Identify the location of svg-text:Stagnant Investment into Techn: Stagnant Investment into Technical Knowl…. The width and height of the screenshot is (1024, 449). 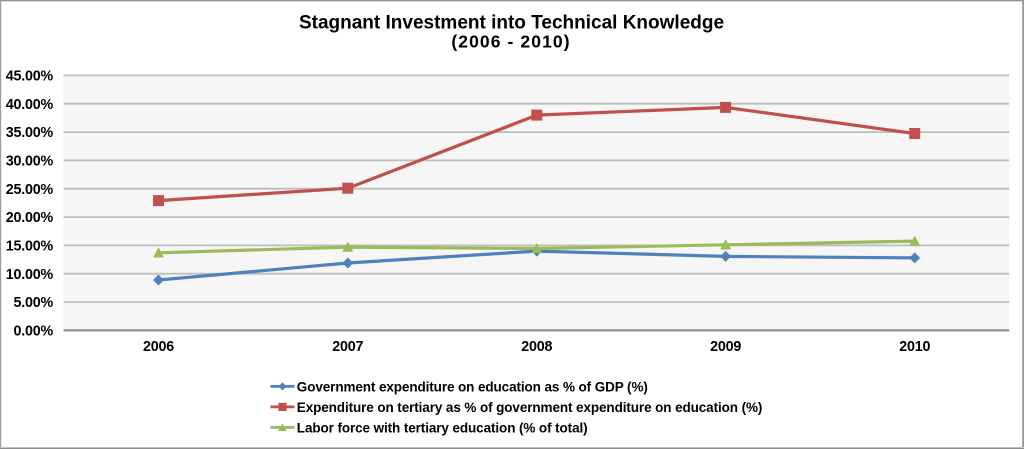
(511, 23).